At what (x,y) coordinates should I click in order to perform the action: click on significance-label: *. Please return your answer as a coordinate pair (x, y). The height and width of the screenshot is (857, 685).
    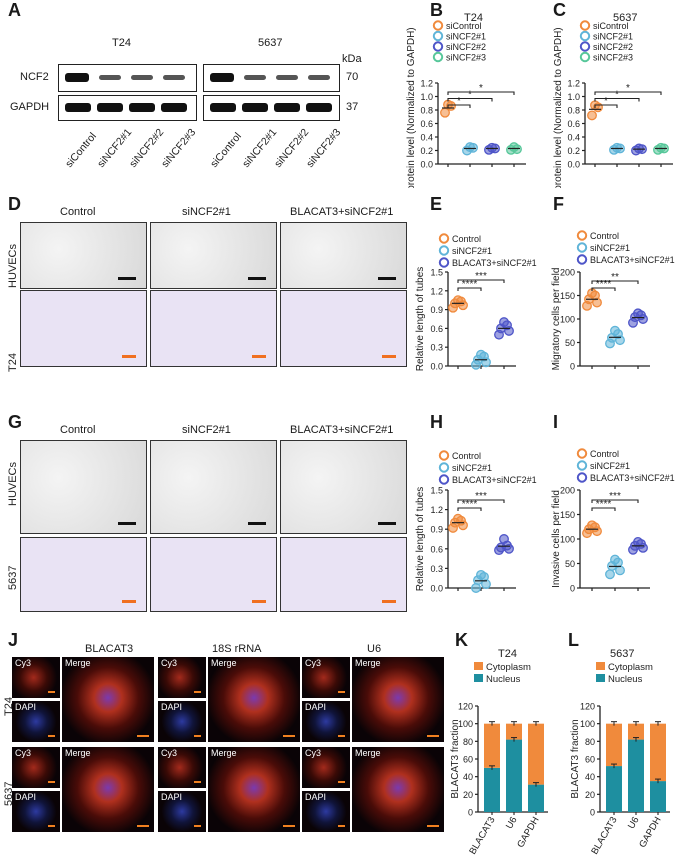
    Looking at the image, I should click on (617, 95).